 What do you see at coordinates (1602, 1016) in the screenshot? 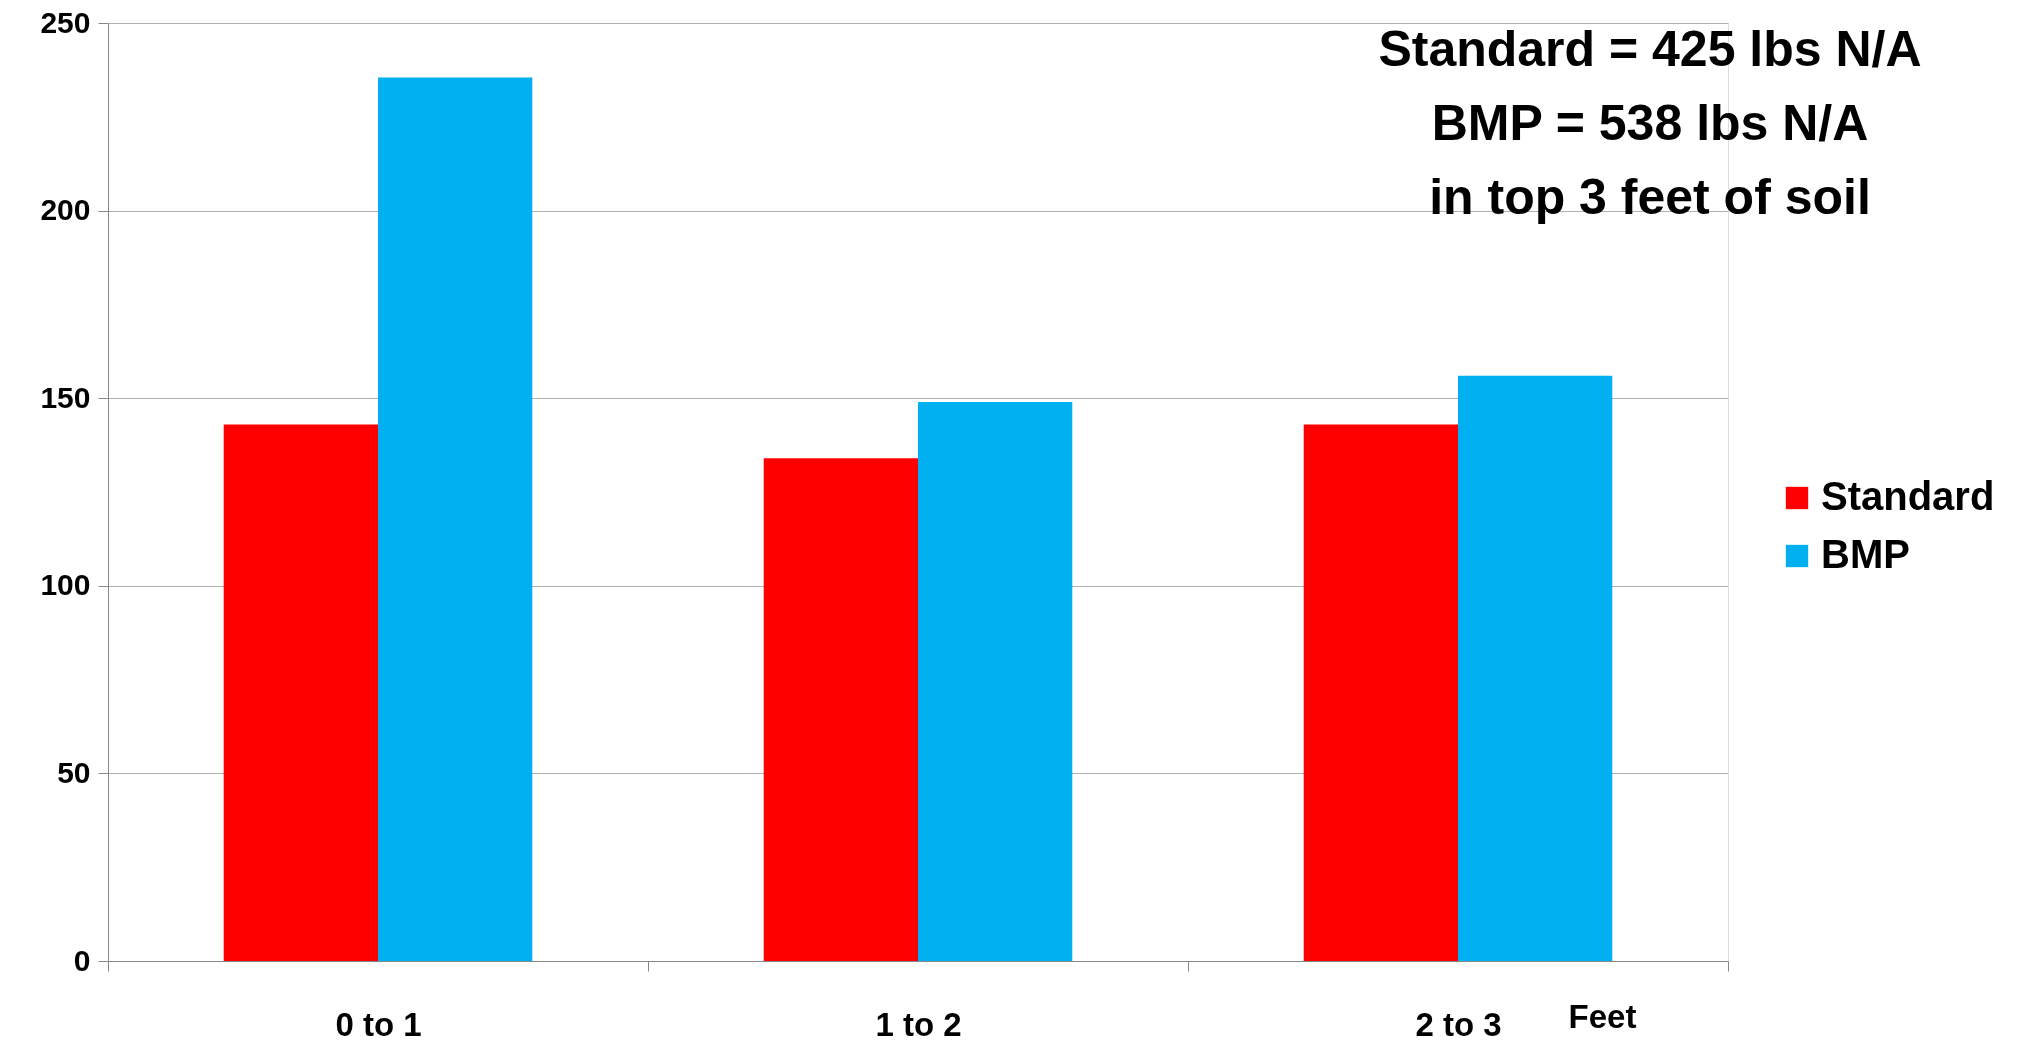
I see `x-axis-title: Feet` at bounding box center [1602, 1016].